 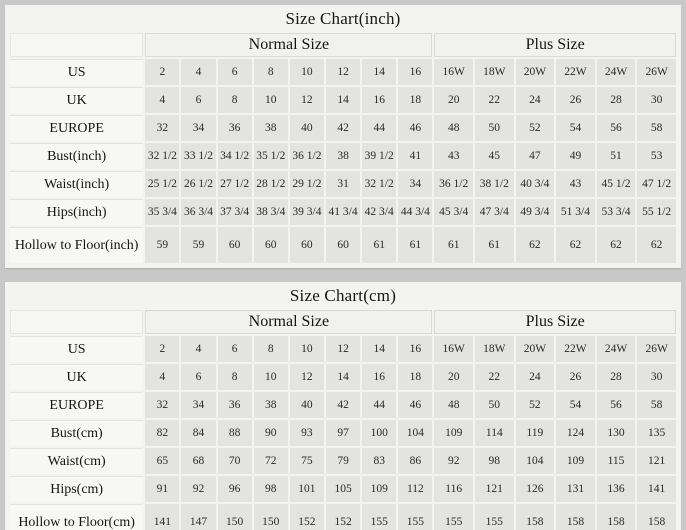 What do you see at coordinates (656, 128) in the screenshot?
I see `size-cell: 58` at bounding box center [656, 128].